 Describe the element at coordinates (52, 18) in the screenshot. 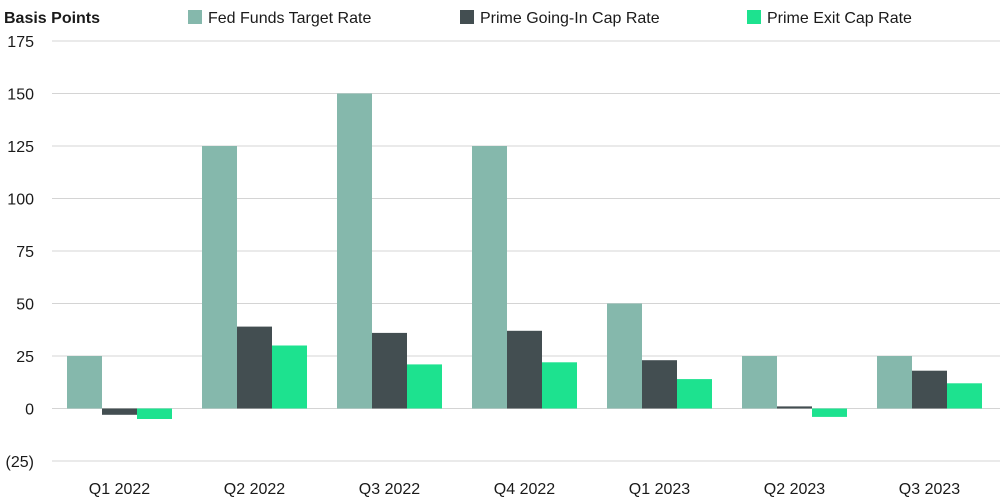

I see `y-axis-label: Basis Points` at that location.